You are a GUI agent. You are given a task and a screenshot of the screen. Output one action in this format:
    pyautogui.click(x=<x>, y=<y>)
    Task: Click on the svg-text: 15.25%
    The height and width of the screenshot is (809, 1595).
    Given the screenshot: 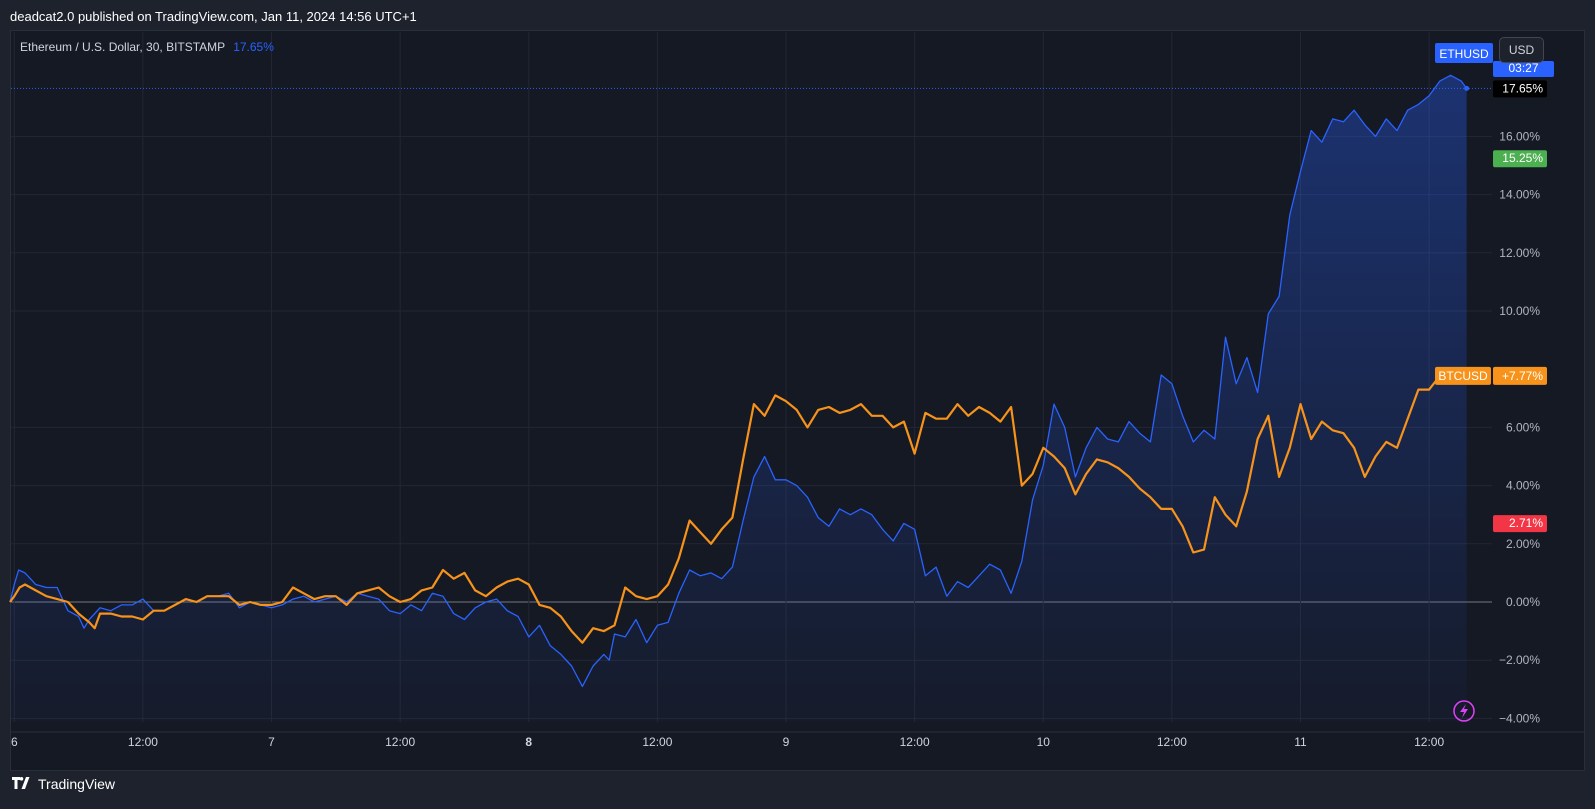 What is the action you would take?
    pyautogui.click(x=1522, y=158)
    